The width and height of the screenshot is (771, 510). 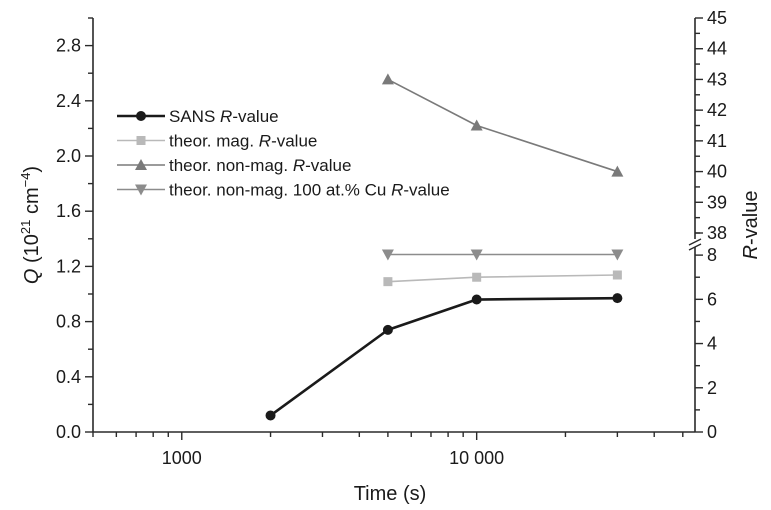 What do you see at coordinates (32, 251) in the screenshot?
I see `left-axis-label-text: (10` at bounding box center [32, 251].